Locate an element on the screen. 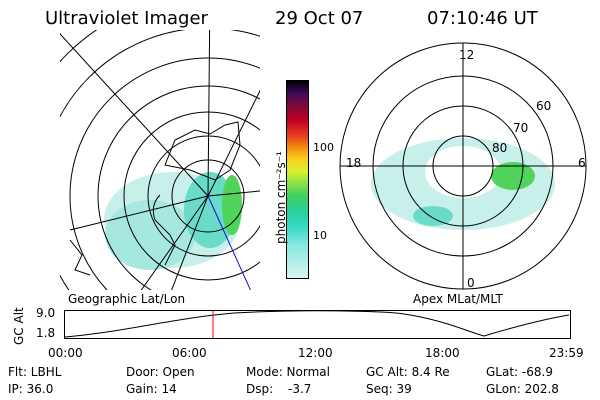  altitude-timeline is located at coordinates (317, 324).